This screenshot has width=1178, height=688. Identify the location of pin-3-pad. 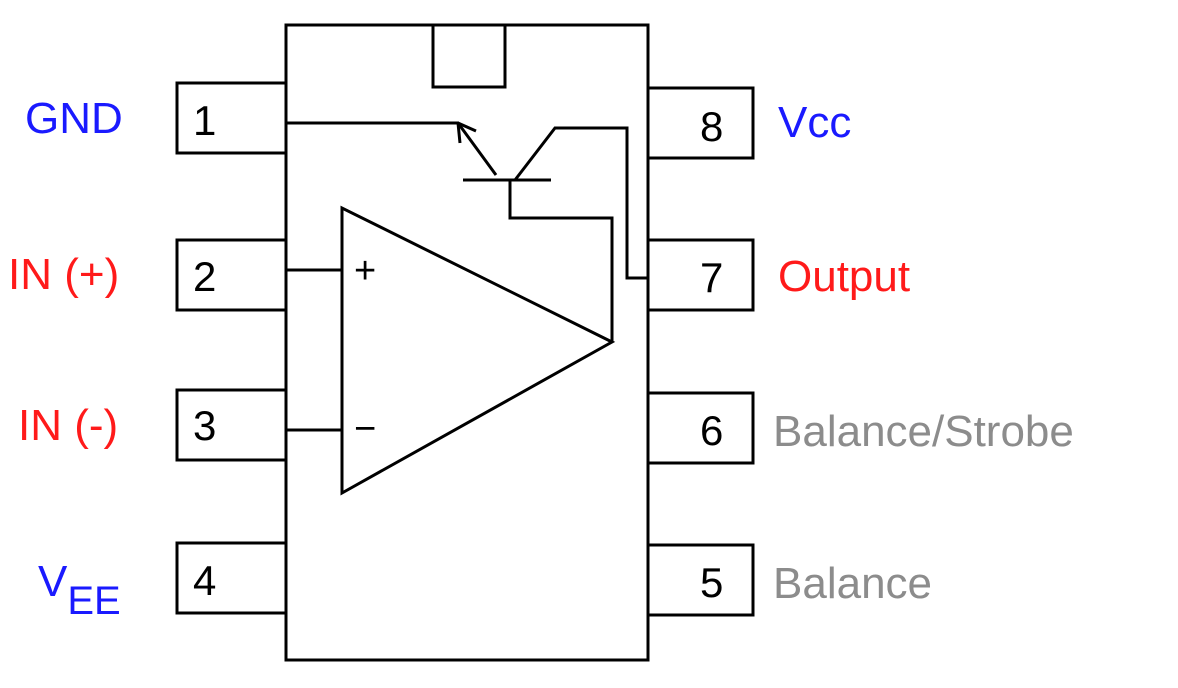
(231, 425).